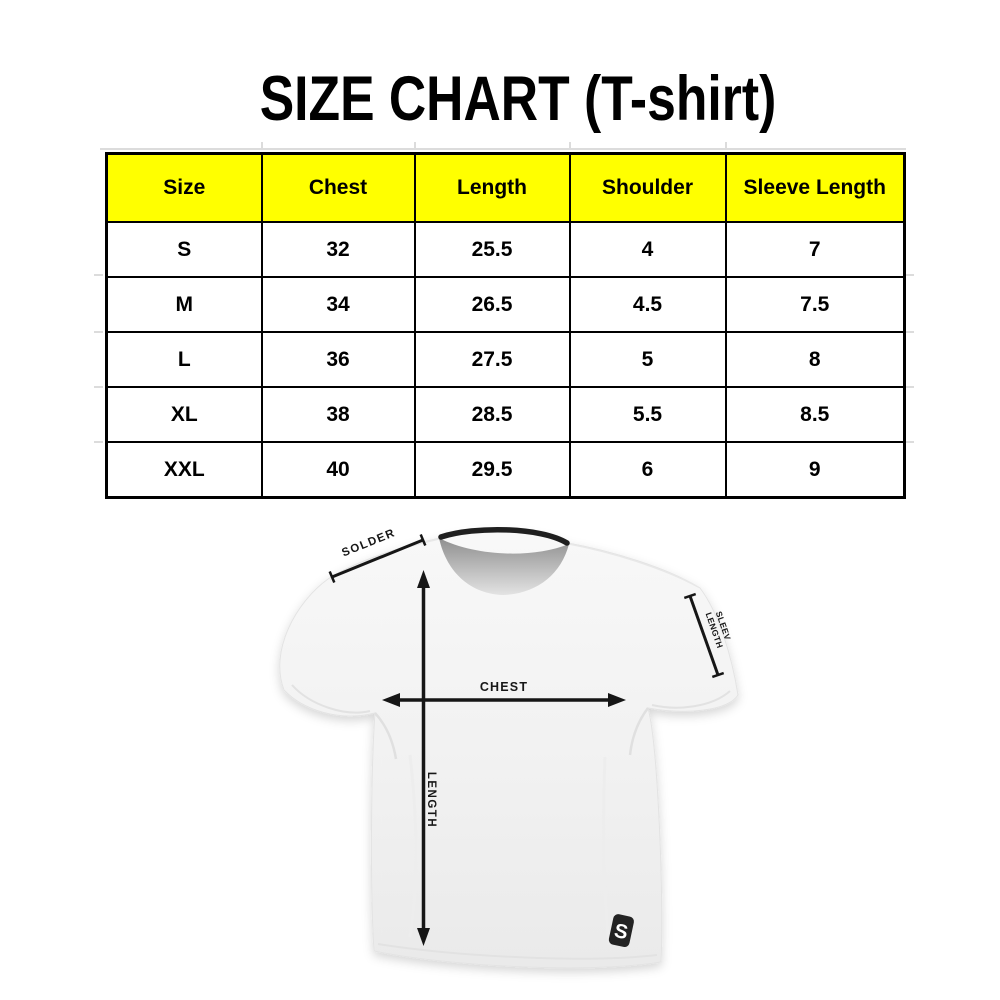 The image size is (1000, 1000). Describe the element at coordinates (338, 470) in the screenshot. I see `value-cell: 40` at that location.